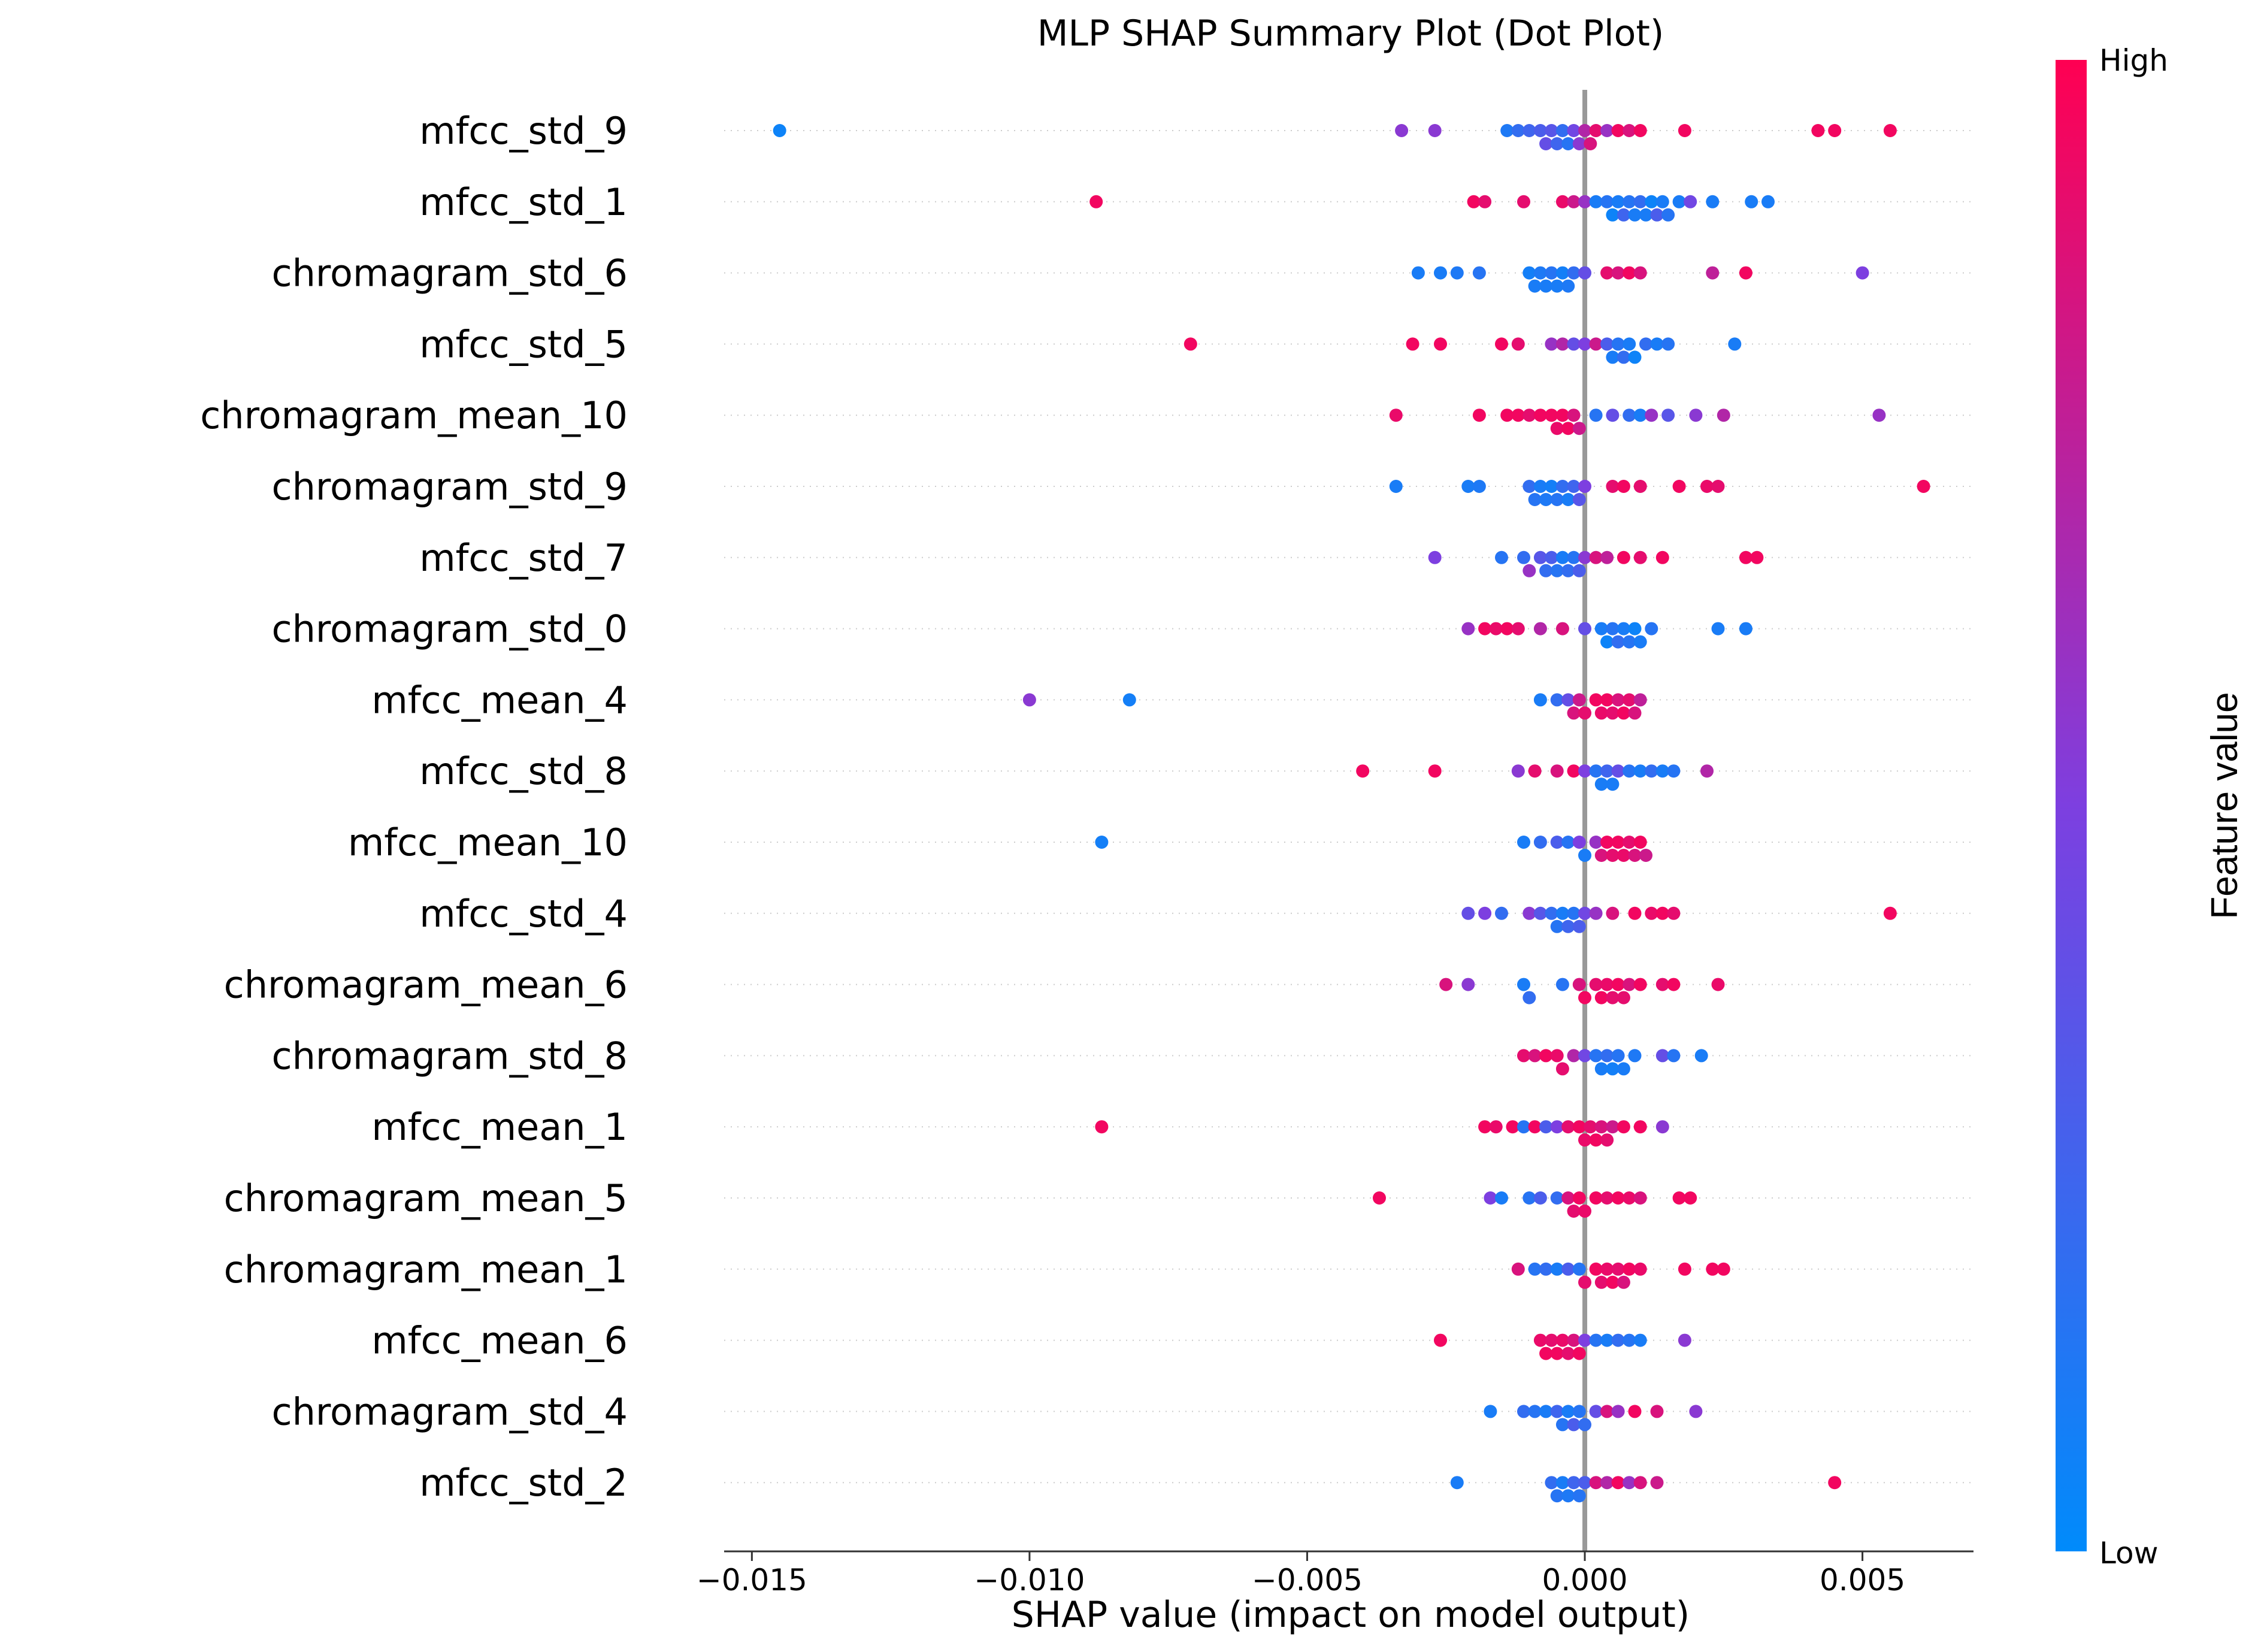  What do you see at coordinates (523, 771) in the screenshot?
I see `feature-label-mfcc_std_8: mfcc_std_8` at bounding box center [523, 771].